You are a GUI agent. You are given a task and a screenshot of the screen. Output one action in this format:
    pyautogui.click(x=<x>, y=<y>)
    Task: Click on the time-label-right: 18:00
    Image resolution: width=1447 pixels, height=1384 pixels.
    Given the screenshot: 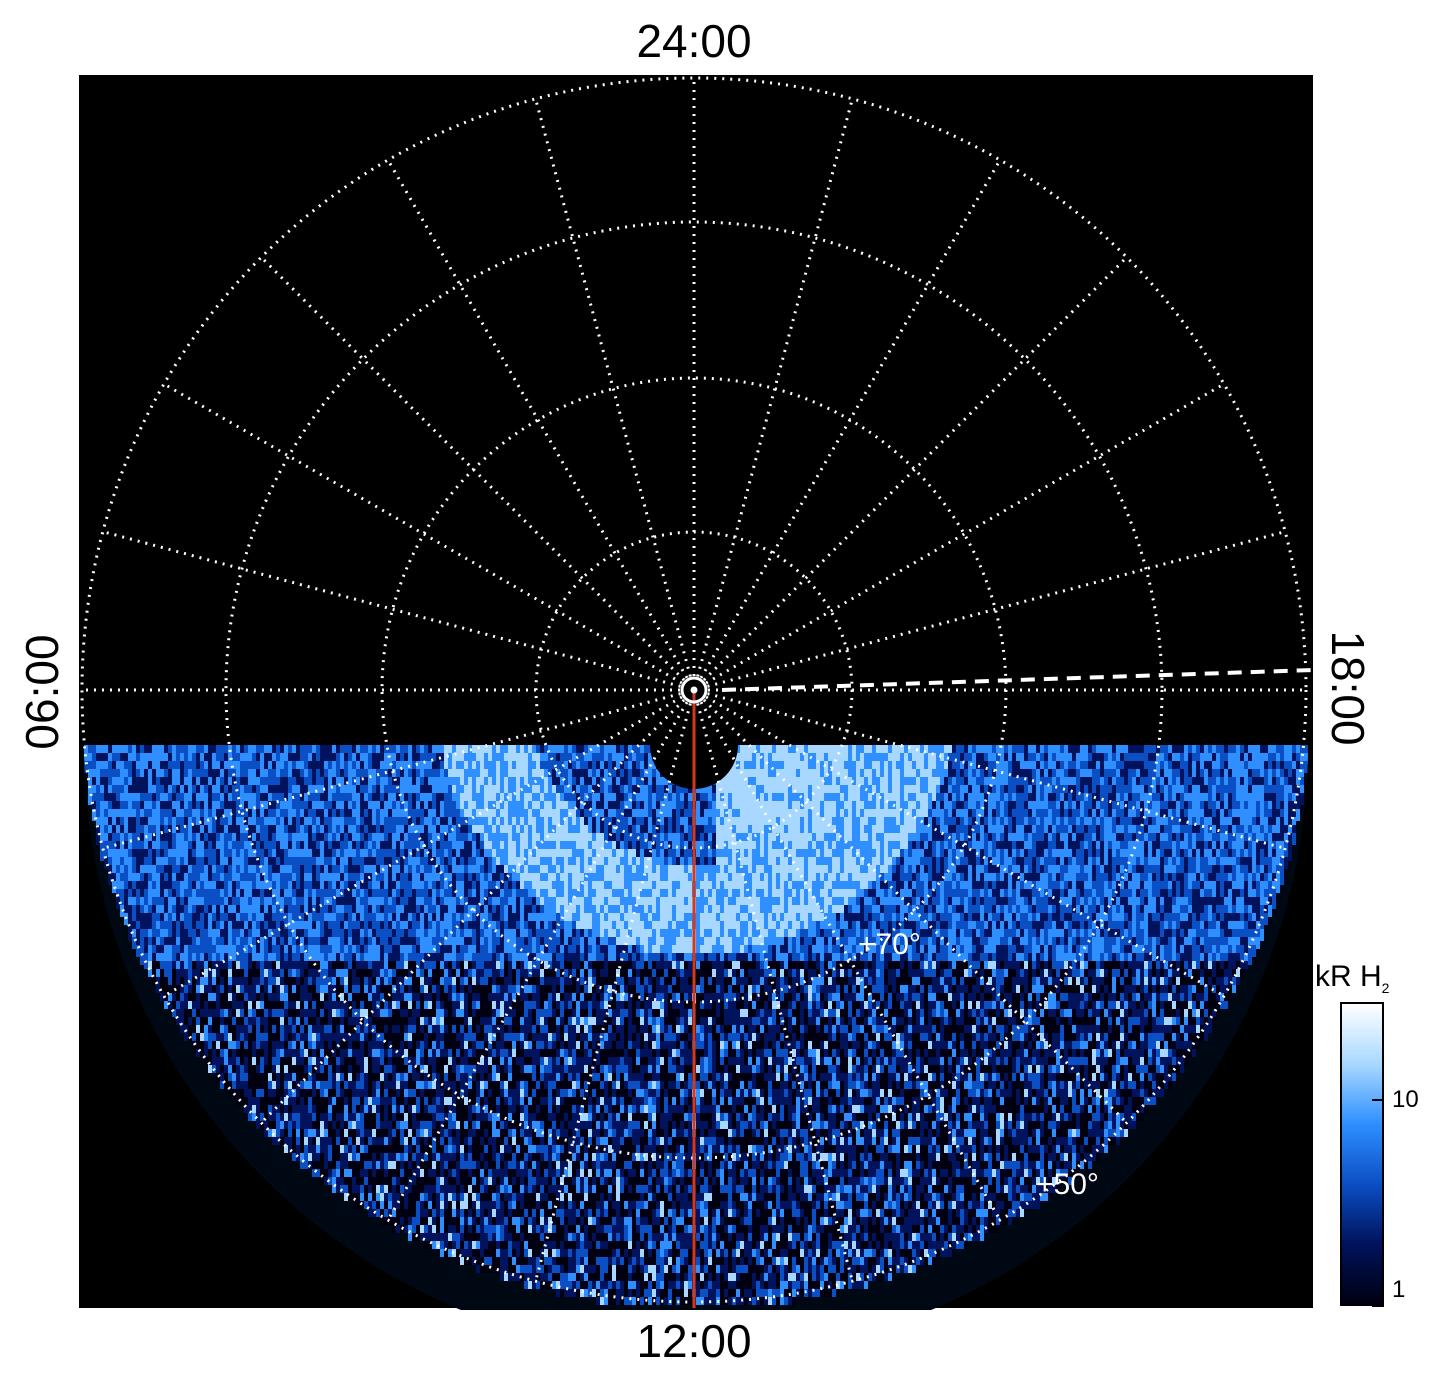 What is the action you would take?
    pyautogui.click(x=1348, y=688)
    